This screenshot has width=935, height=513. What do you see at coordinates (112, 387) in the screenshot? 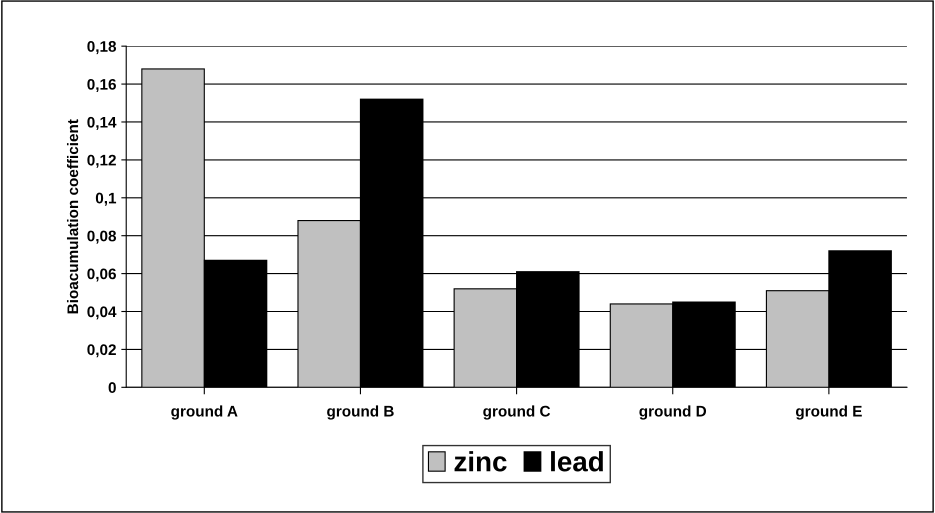
I see `y-tick-label: 0` at bounding box center [112, 387].